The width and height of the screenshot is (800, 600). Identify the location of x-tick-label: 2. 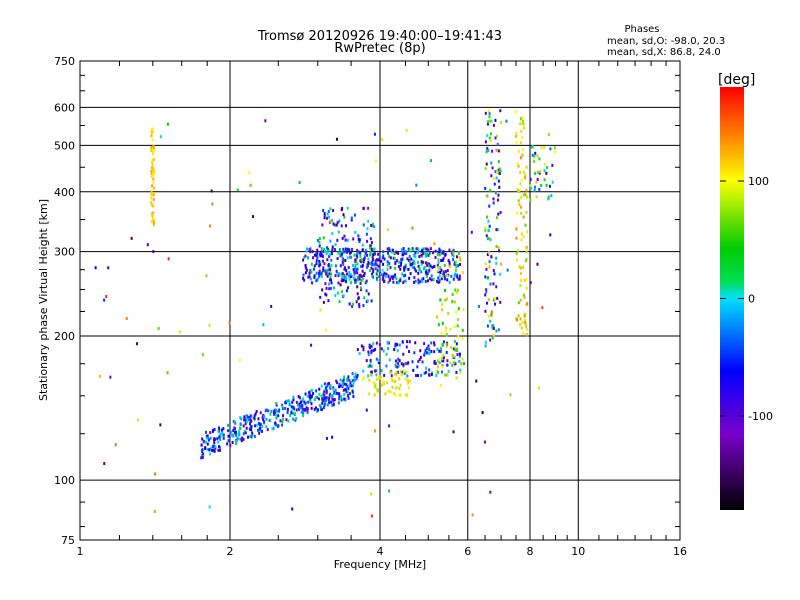
(230, 551).